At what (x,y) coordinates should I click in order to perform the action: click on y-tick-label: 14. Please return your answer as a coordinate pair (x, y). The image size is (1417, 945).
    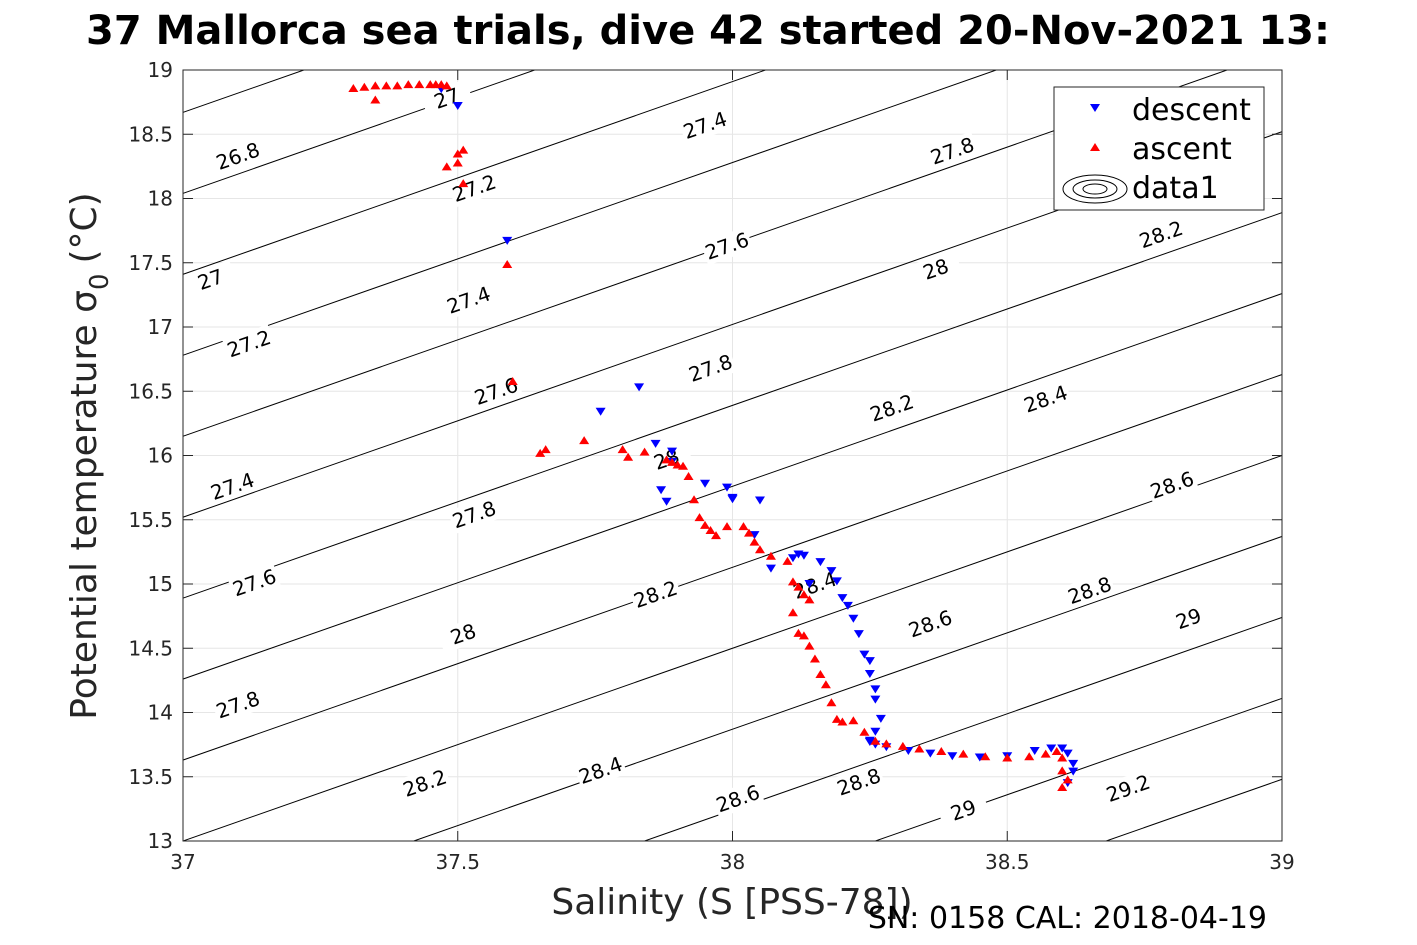
    Looking at the image, I should click on (160, 713).